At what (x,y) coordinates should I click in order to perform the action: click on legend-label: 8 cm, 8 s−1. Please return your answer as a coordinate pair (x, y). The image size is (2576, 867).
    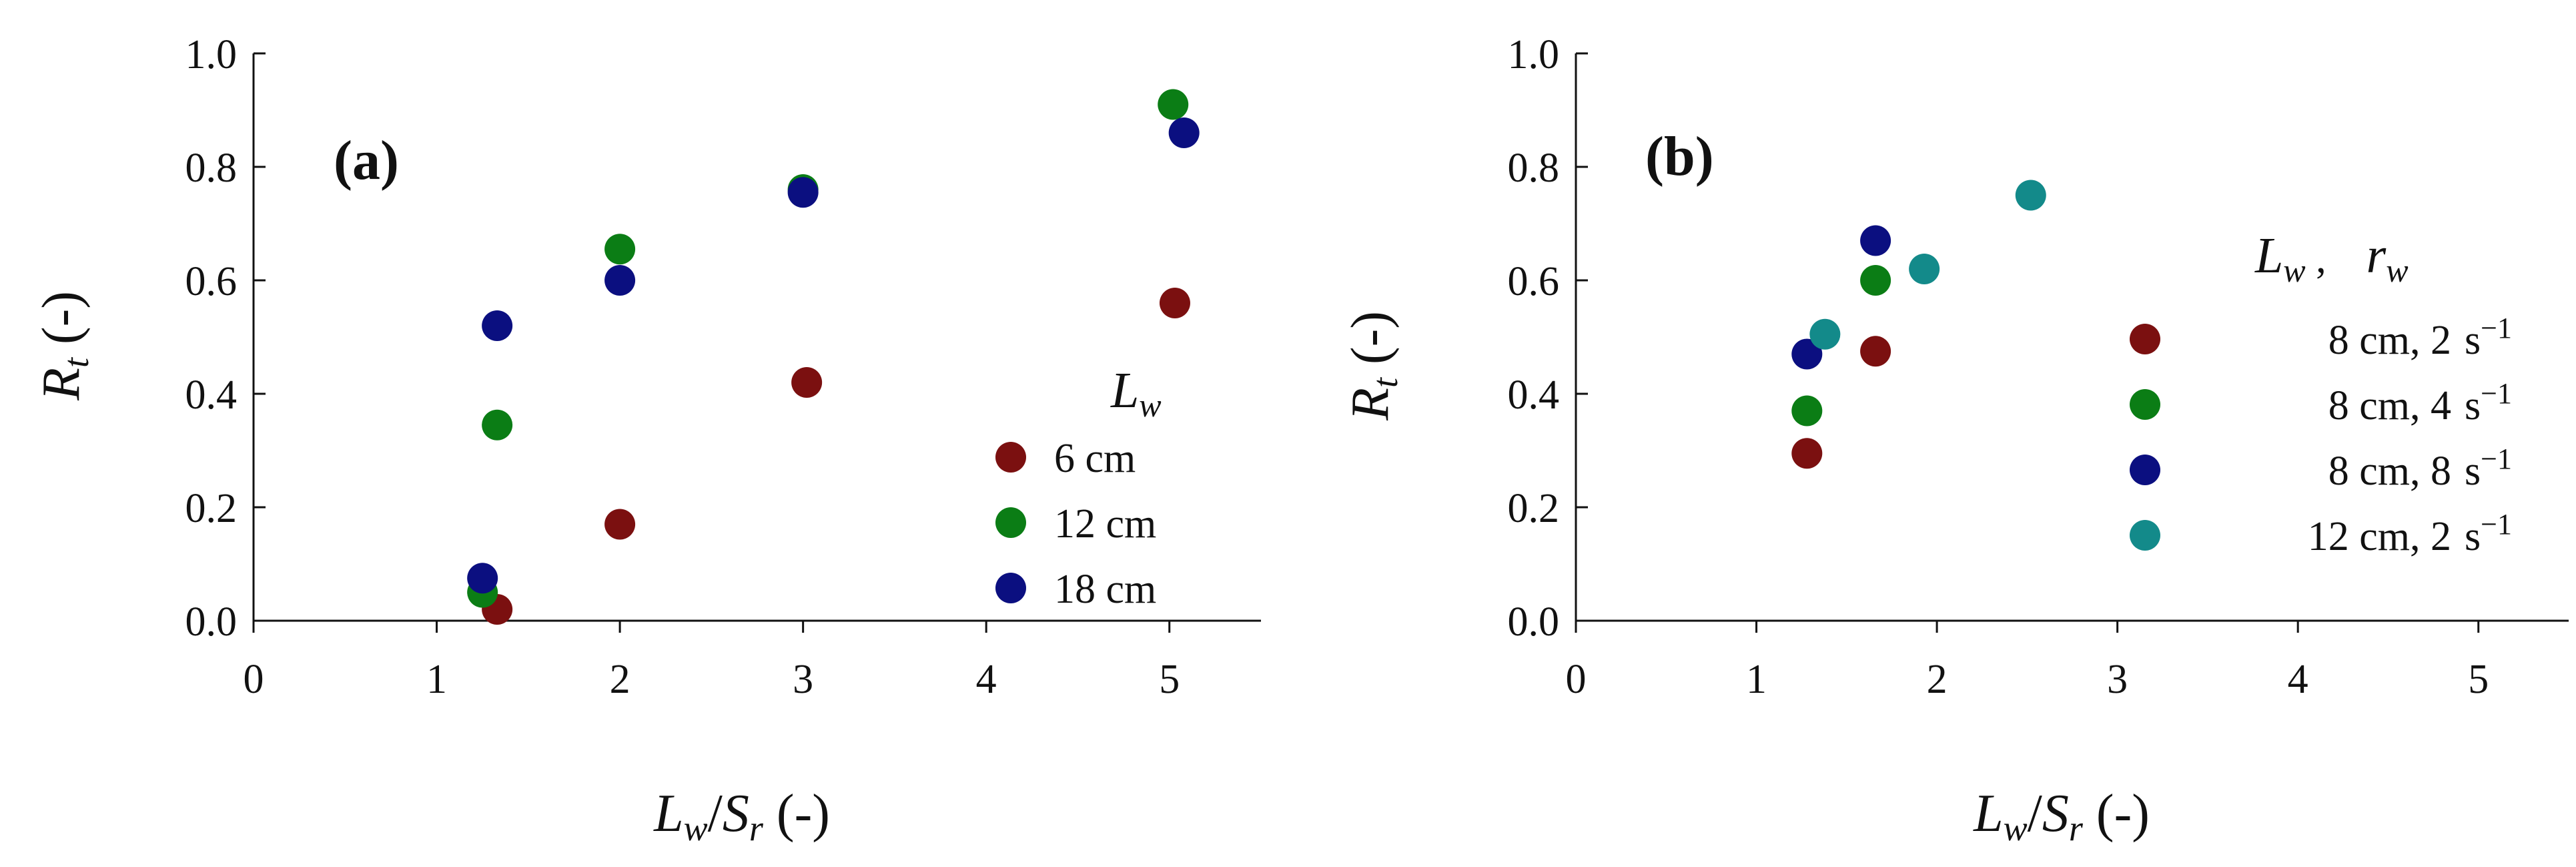
    Looking at the image, I should click on (2420, 468).